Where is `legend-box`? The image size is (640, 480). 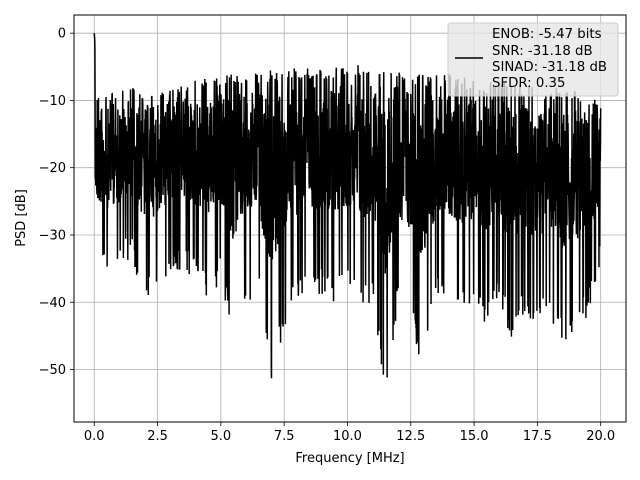 legend-box is located at coordinates (533, 59).